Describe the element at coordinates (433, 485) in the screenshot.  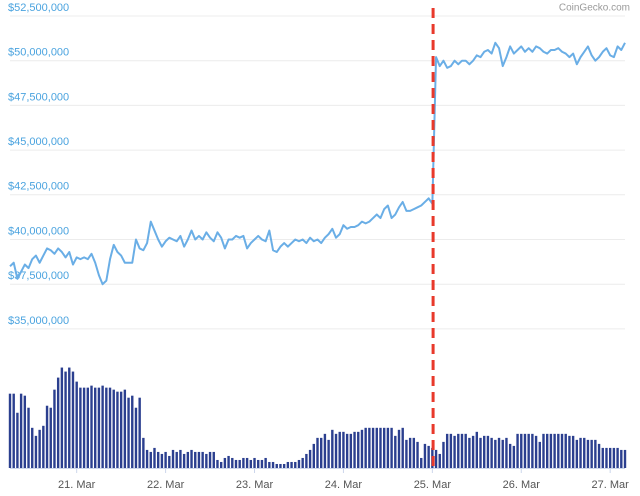
I see `x-tick-label: 25. Mar` at that location.